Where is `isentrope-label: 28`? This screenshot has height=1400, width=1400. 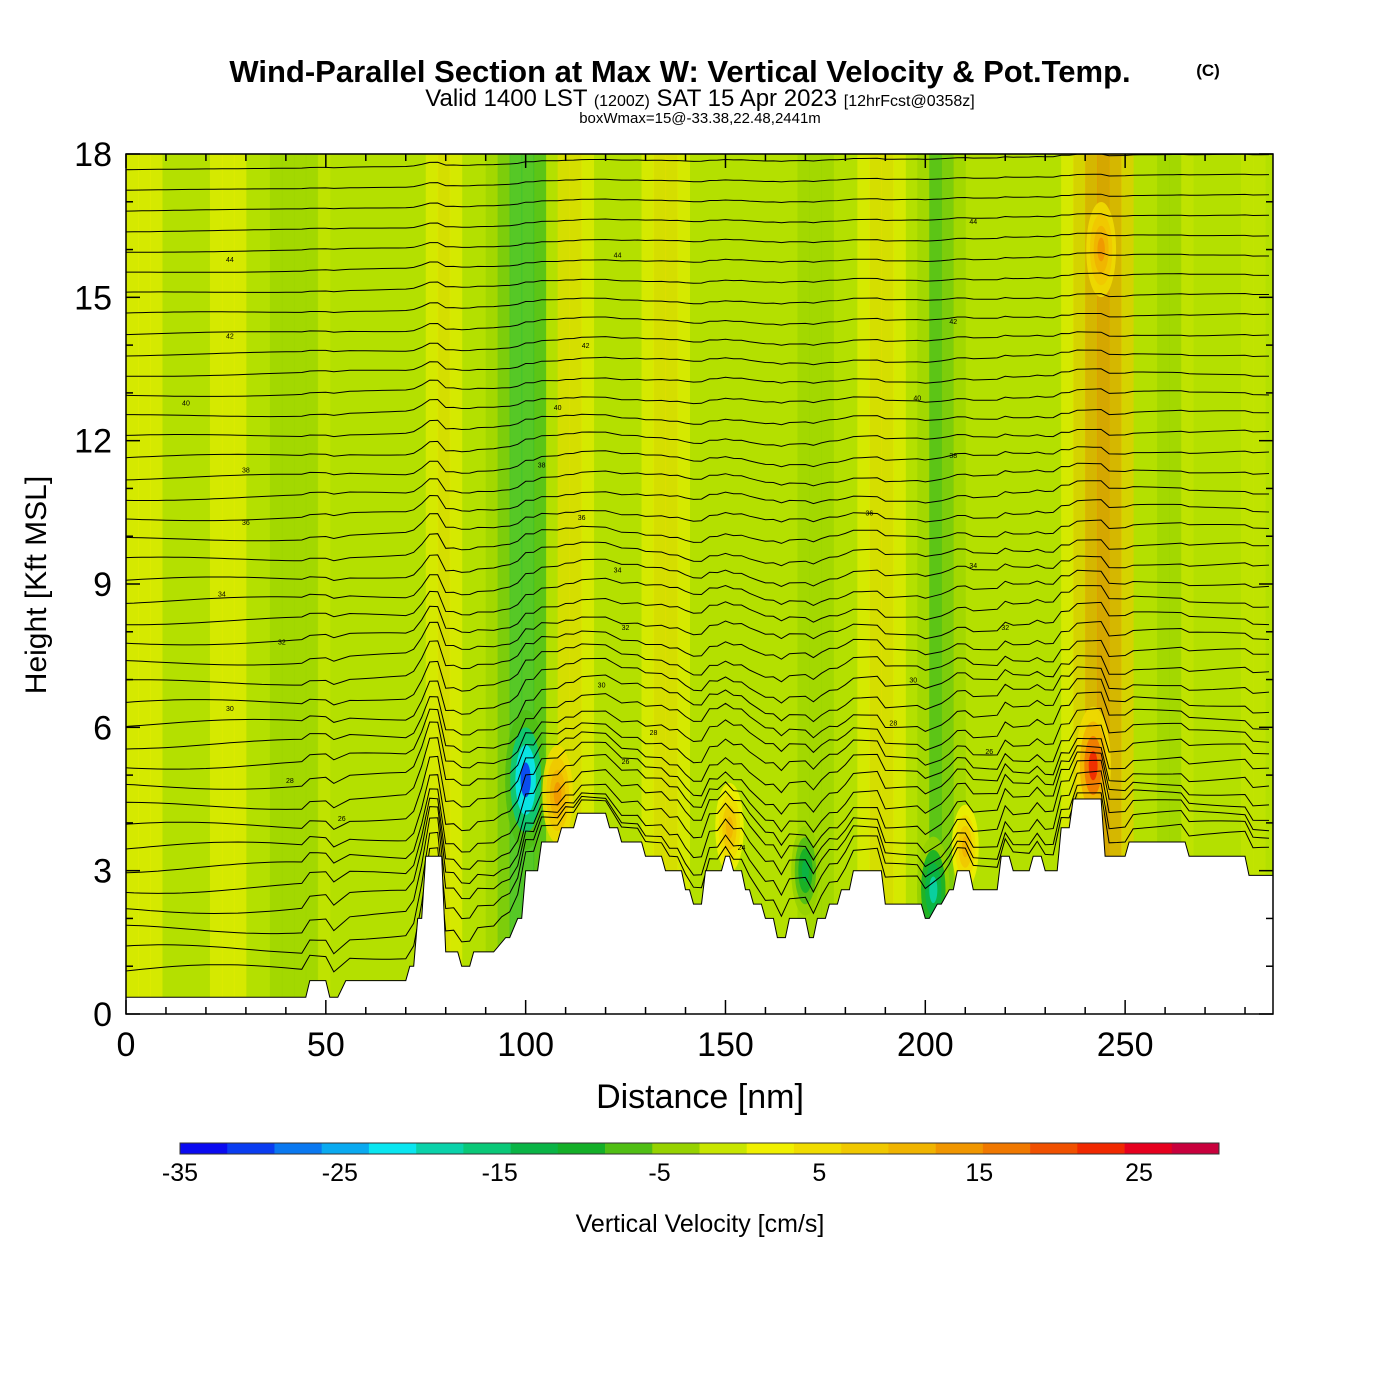
isentrope-label: 28 is located at coordinates (654, 733).